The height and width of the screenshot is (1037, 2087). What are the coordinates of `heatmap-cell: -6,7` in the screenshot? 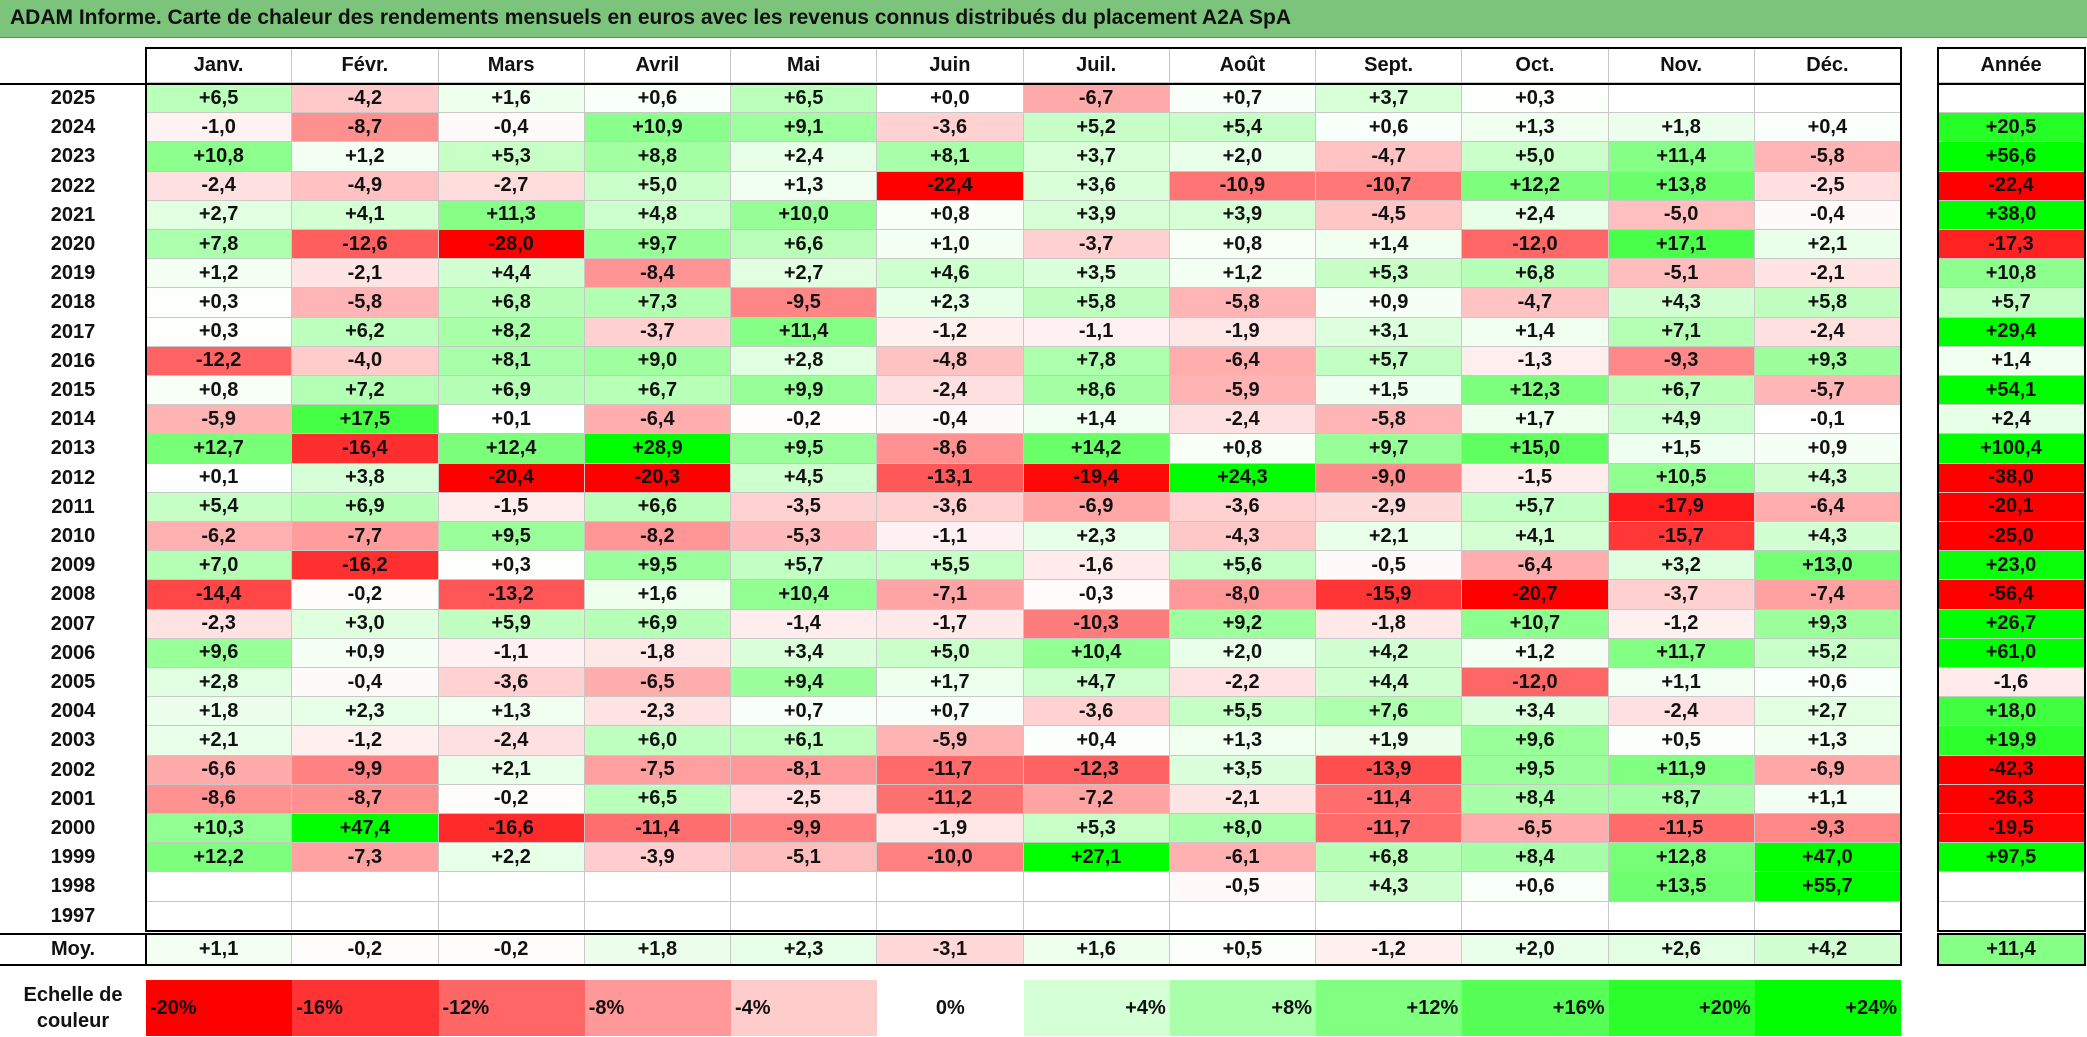 It's located at (1096, 99).